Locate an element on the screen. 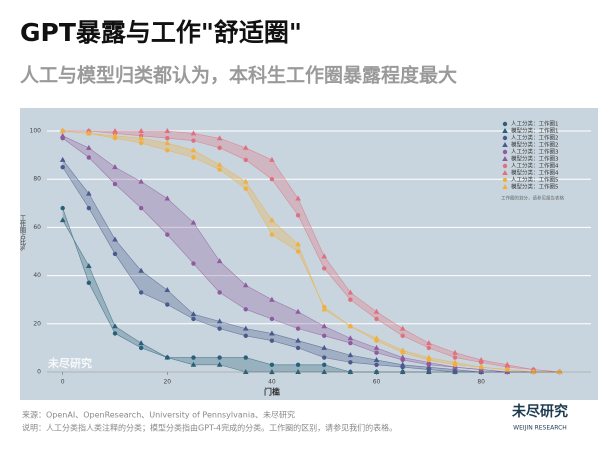  x-tick-label: 0 is located at coordinates (63, 382).